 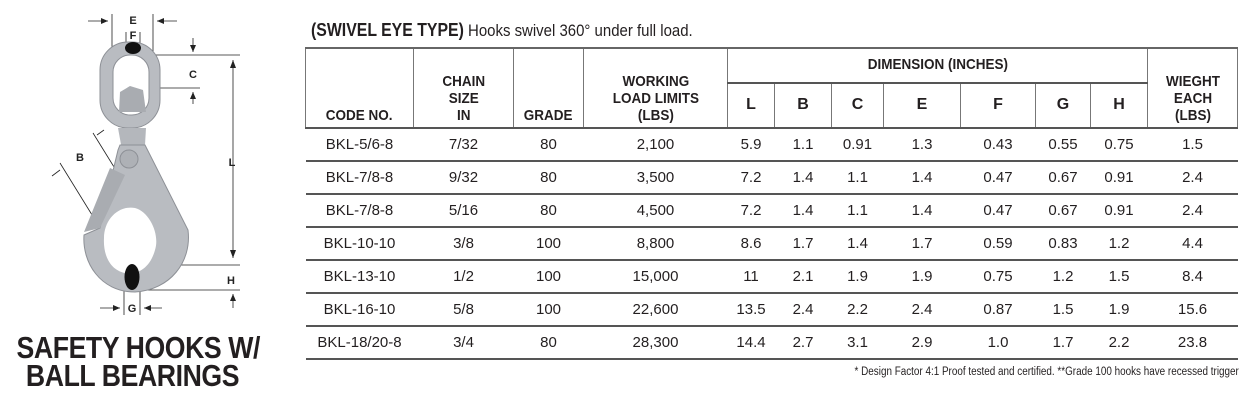 I want to click on label-e: E, so click(x=132, y=21).